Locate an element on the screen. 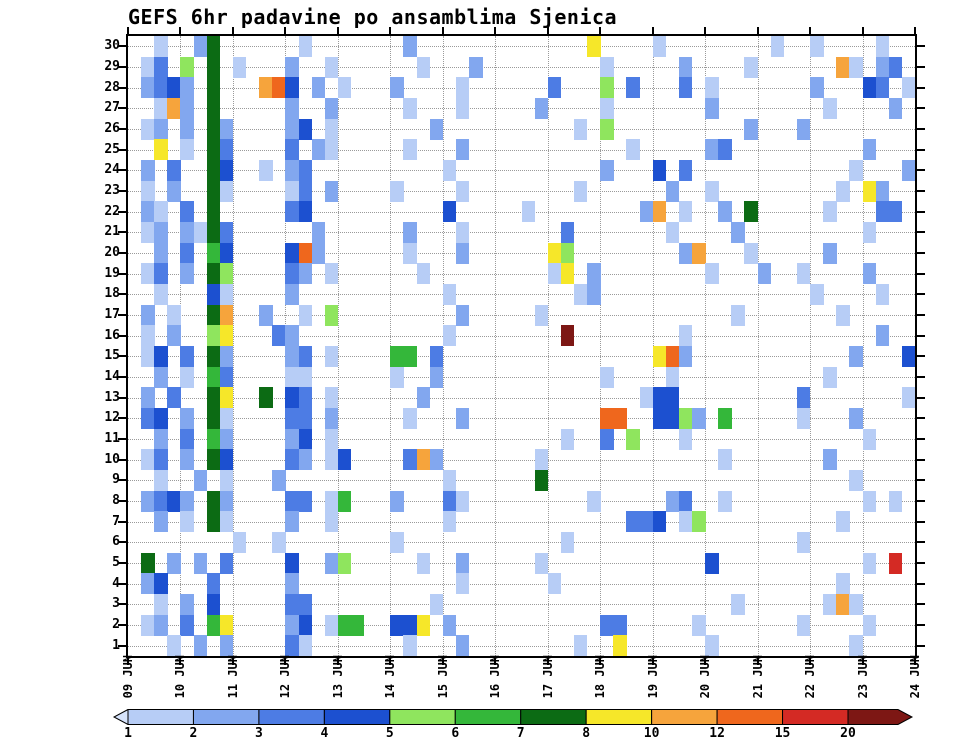 The width and height of the screenshot is (960, 742). colorbar-label: 6 is located at coordinates (455, 733).